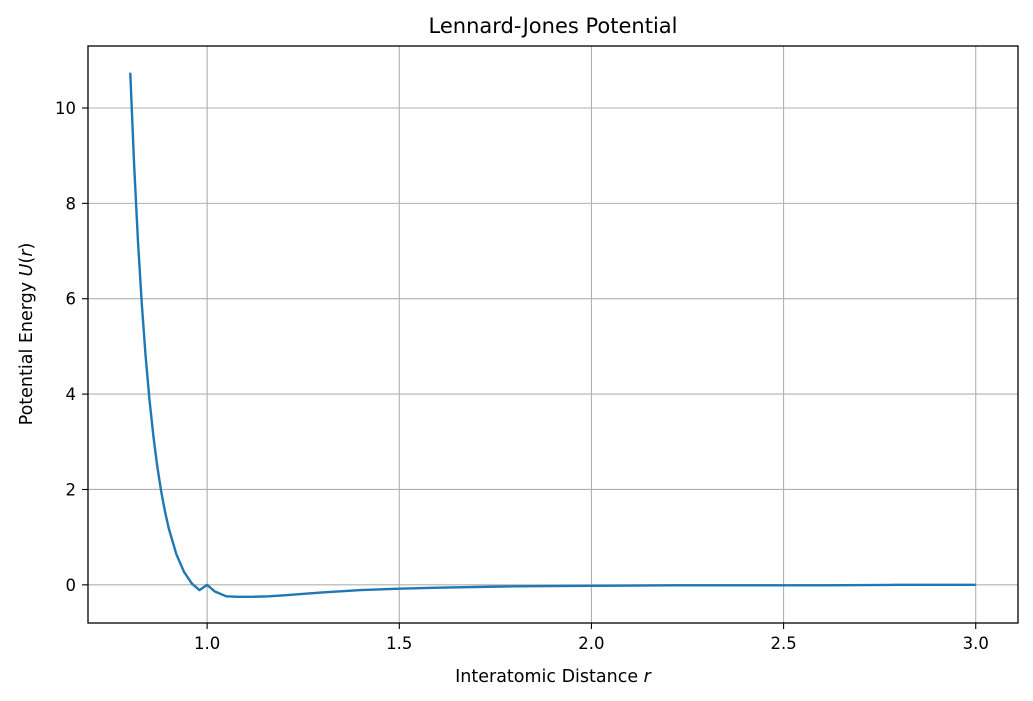  Describe the element at coordinates (549, 677) in the screenshot. I see `x-axis-label-text: Interatomic Distance` at that location.